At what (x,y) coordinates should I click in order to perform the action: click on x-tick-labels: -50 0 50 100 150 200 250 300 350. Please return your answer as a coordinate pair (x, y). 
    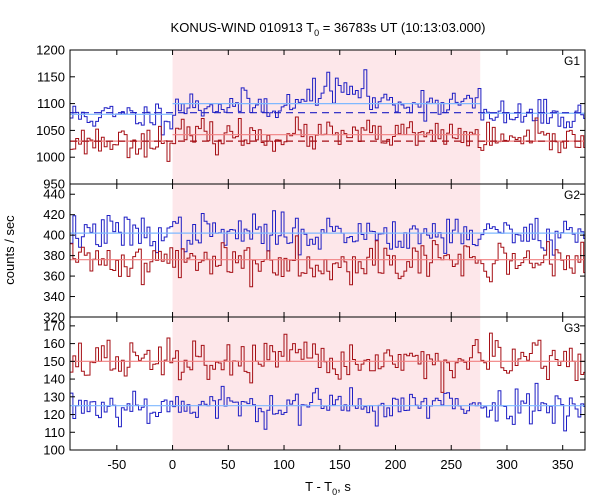
    Looking at the image, I should click on (340, 464).